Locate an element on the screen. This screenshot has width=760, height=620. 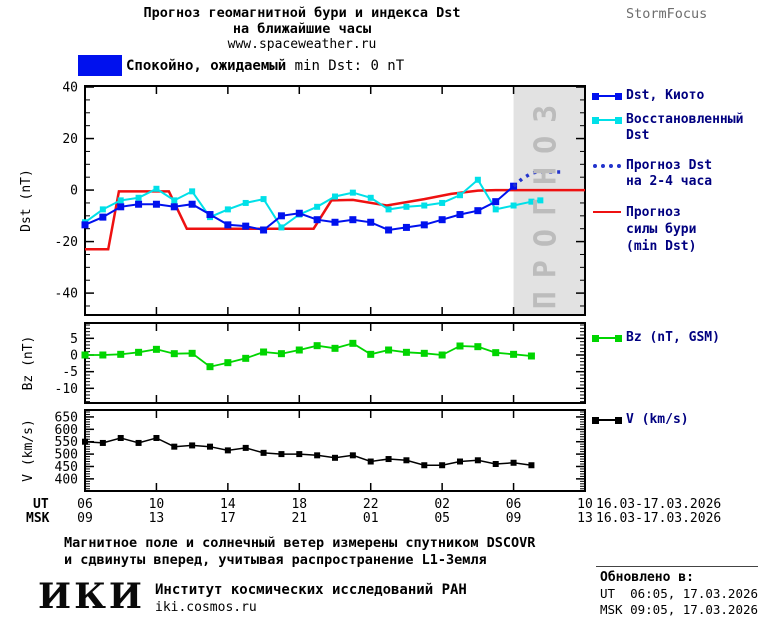
storm-forecast-swatch is located at coordinates (607, 212).